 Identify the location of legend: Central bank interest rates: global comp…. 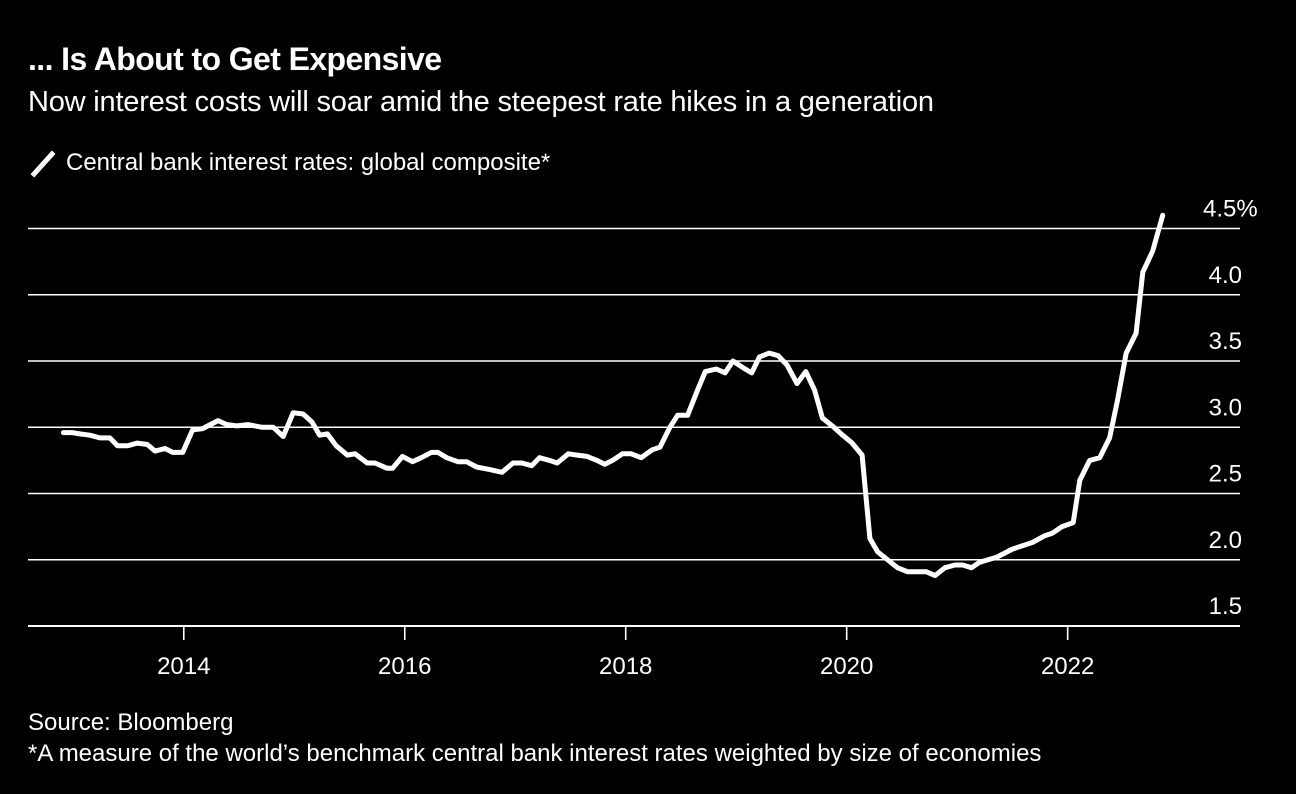
(289, 163).